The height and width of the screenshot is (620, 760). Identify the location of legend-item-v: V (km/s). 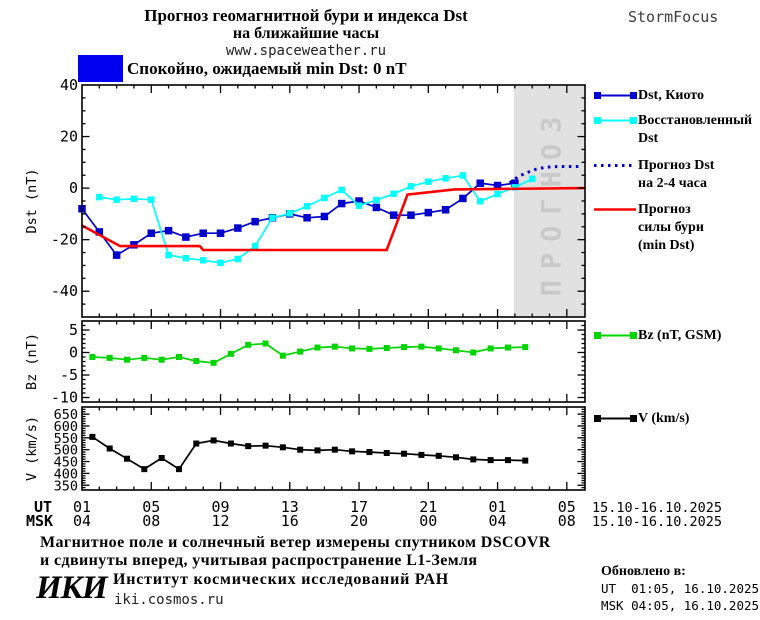
(637, 419).